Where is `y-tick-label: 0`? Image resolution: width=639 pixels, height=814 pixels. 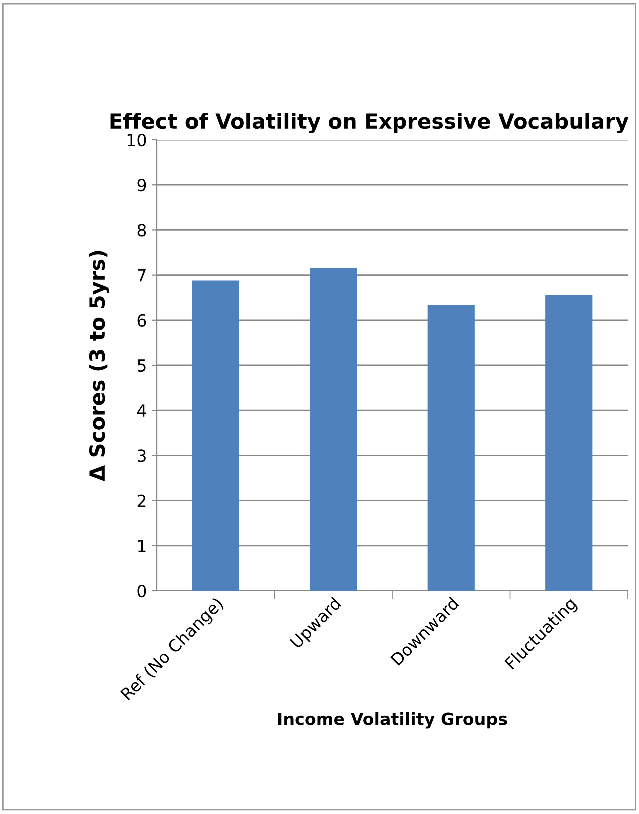 y-tick-label: 0 is located at coordinates (142, 591).